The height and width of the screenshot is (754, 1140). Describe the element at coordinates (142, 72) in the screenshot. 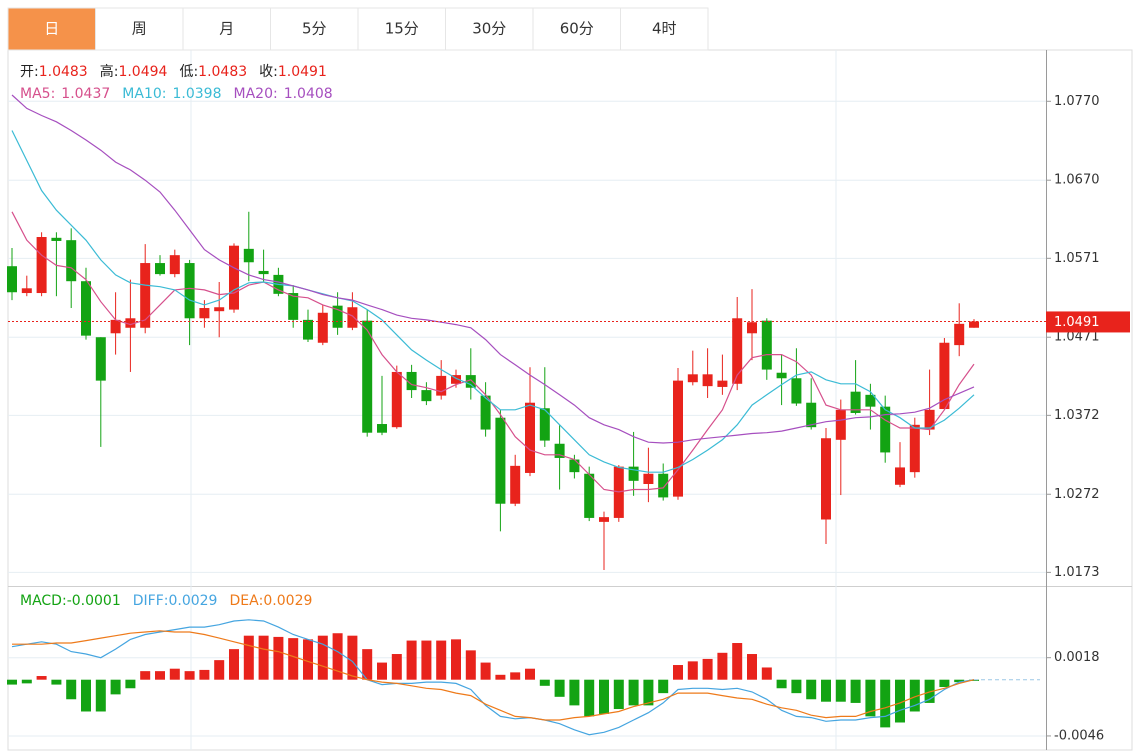

I see `ohlc-info-value: 1.0494` at that location.